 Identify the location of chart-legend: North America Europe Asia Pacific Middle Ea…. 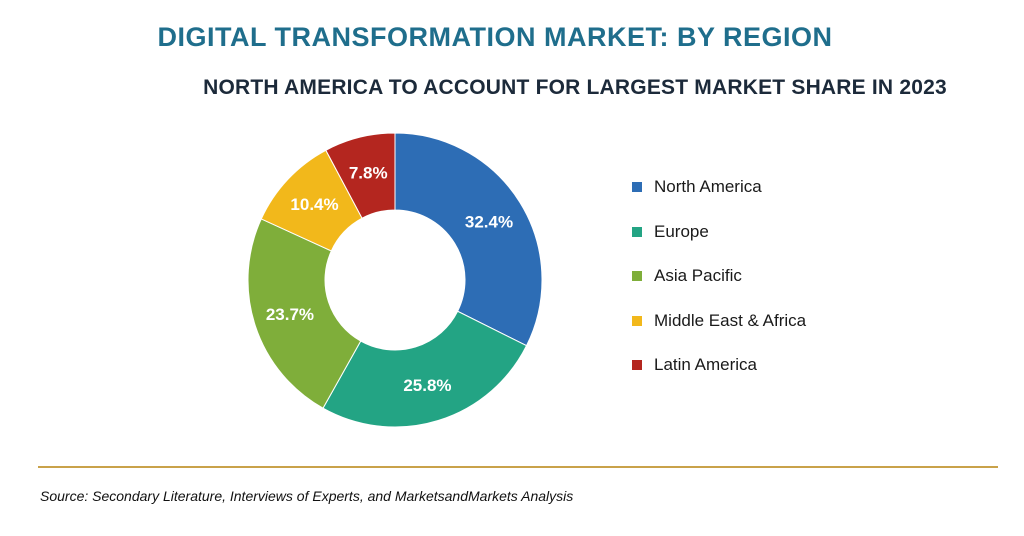
(719, 287).